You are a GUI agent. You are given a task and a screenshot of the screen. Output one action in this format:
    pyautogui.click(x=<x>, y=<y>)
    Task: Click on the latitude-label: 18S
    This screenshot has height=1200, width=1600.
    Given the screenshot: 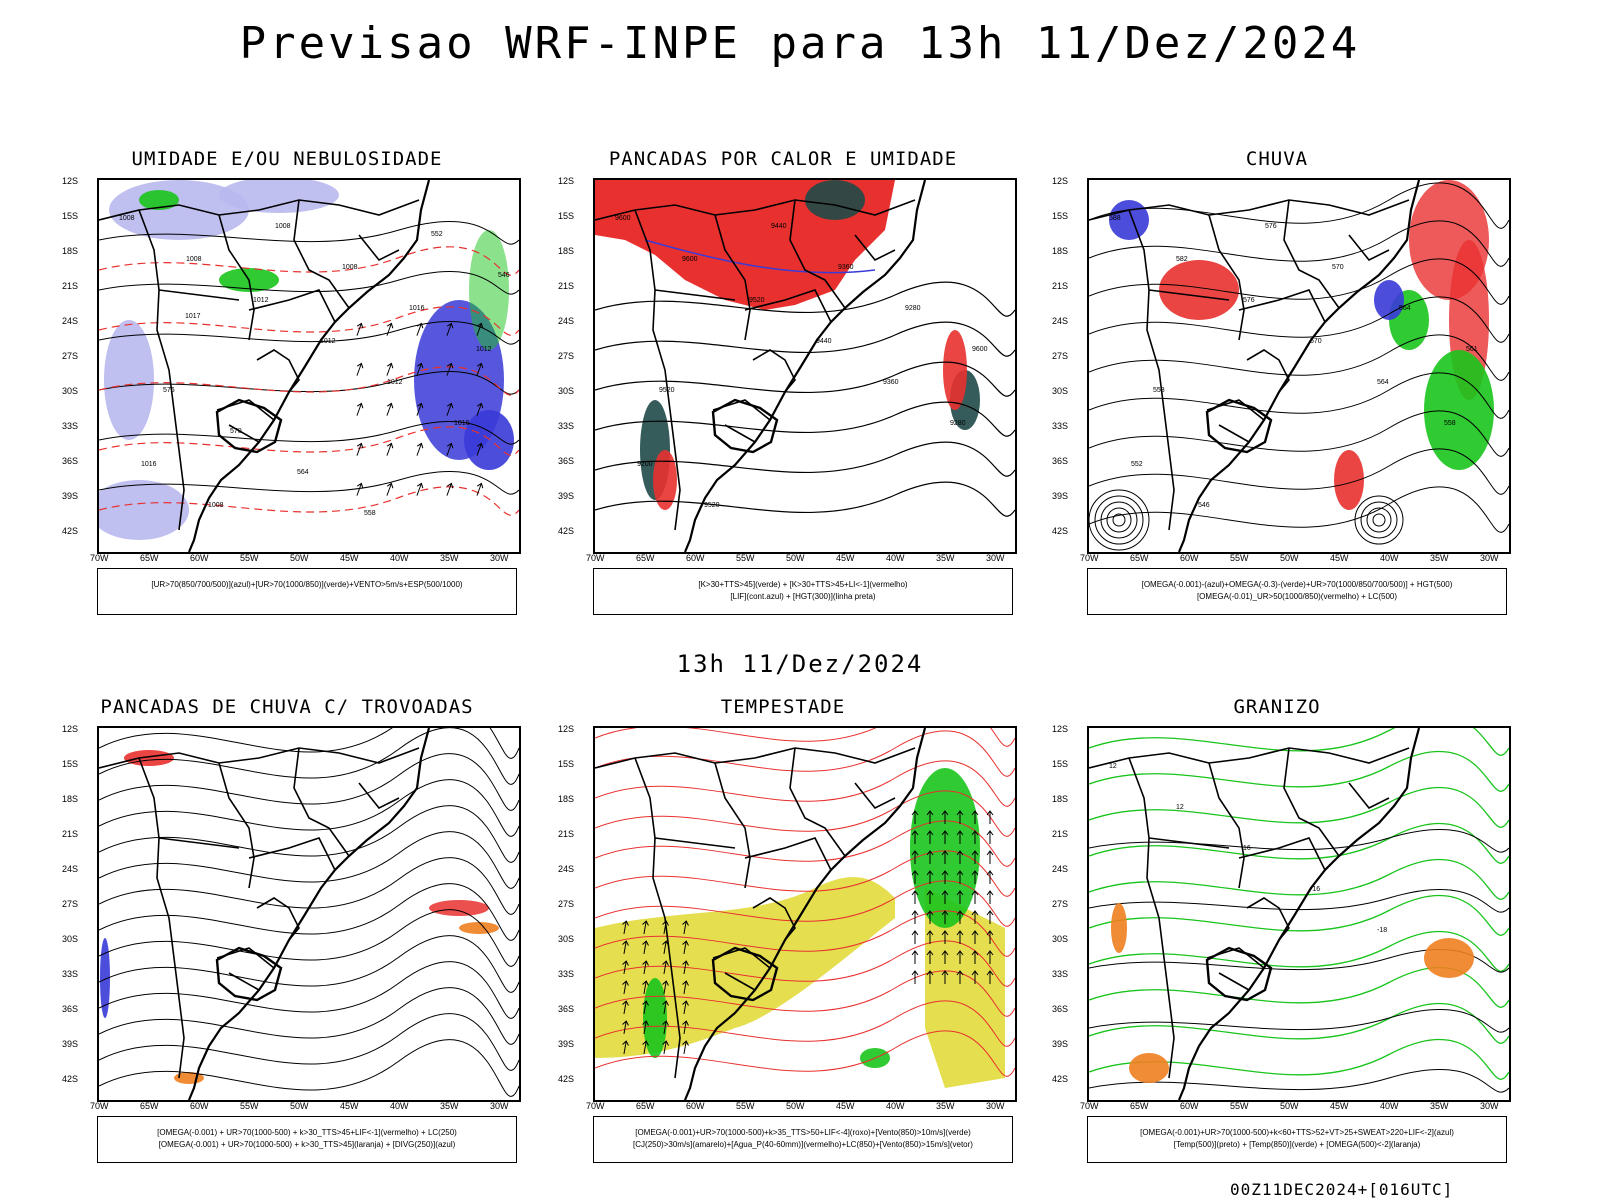 What is the action you would take?
    pyautogui.click(x=70, y=251)
    